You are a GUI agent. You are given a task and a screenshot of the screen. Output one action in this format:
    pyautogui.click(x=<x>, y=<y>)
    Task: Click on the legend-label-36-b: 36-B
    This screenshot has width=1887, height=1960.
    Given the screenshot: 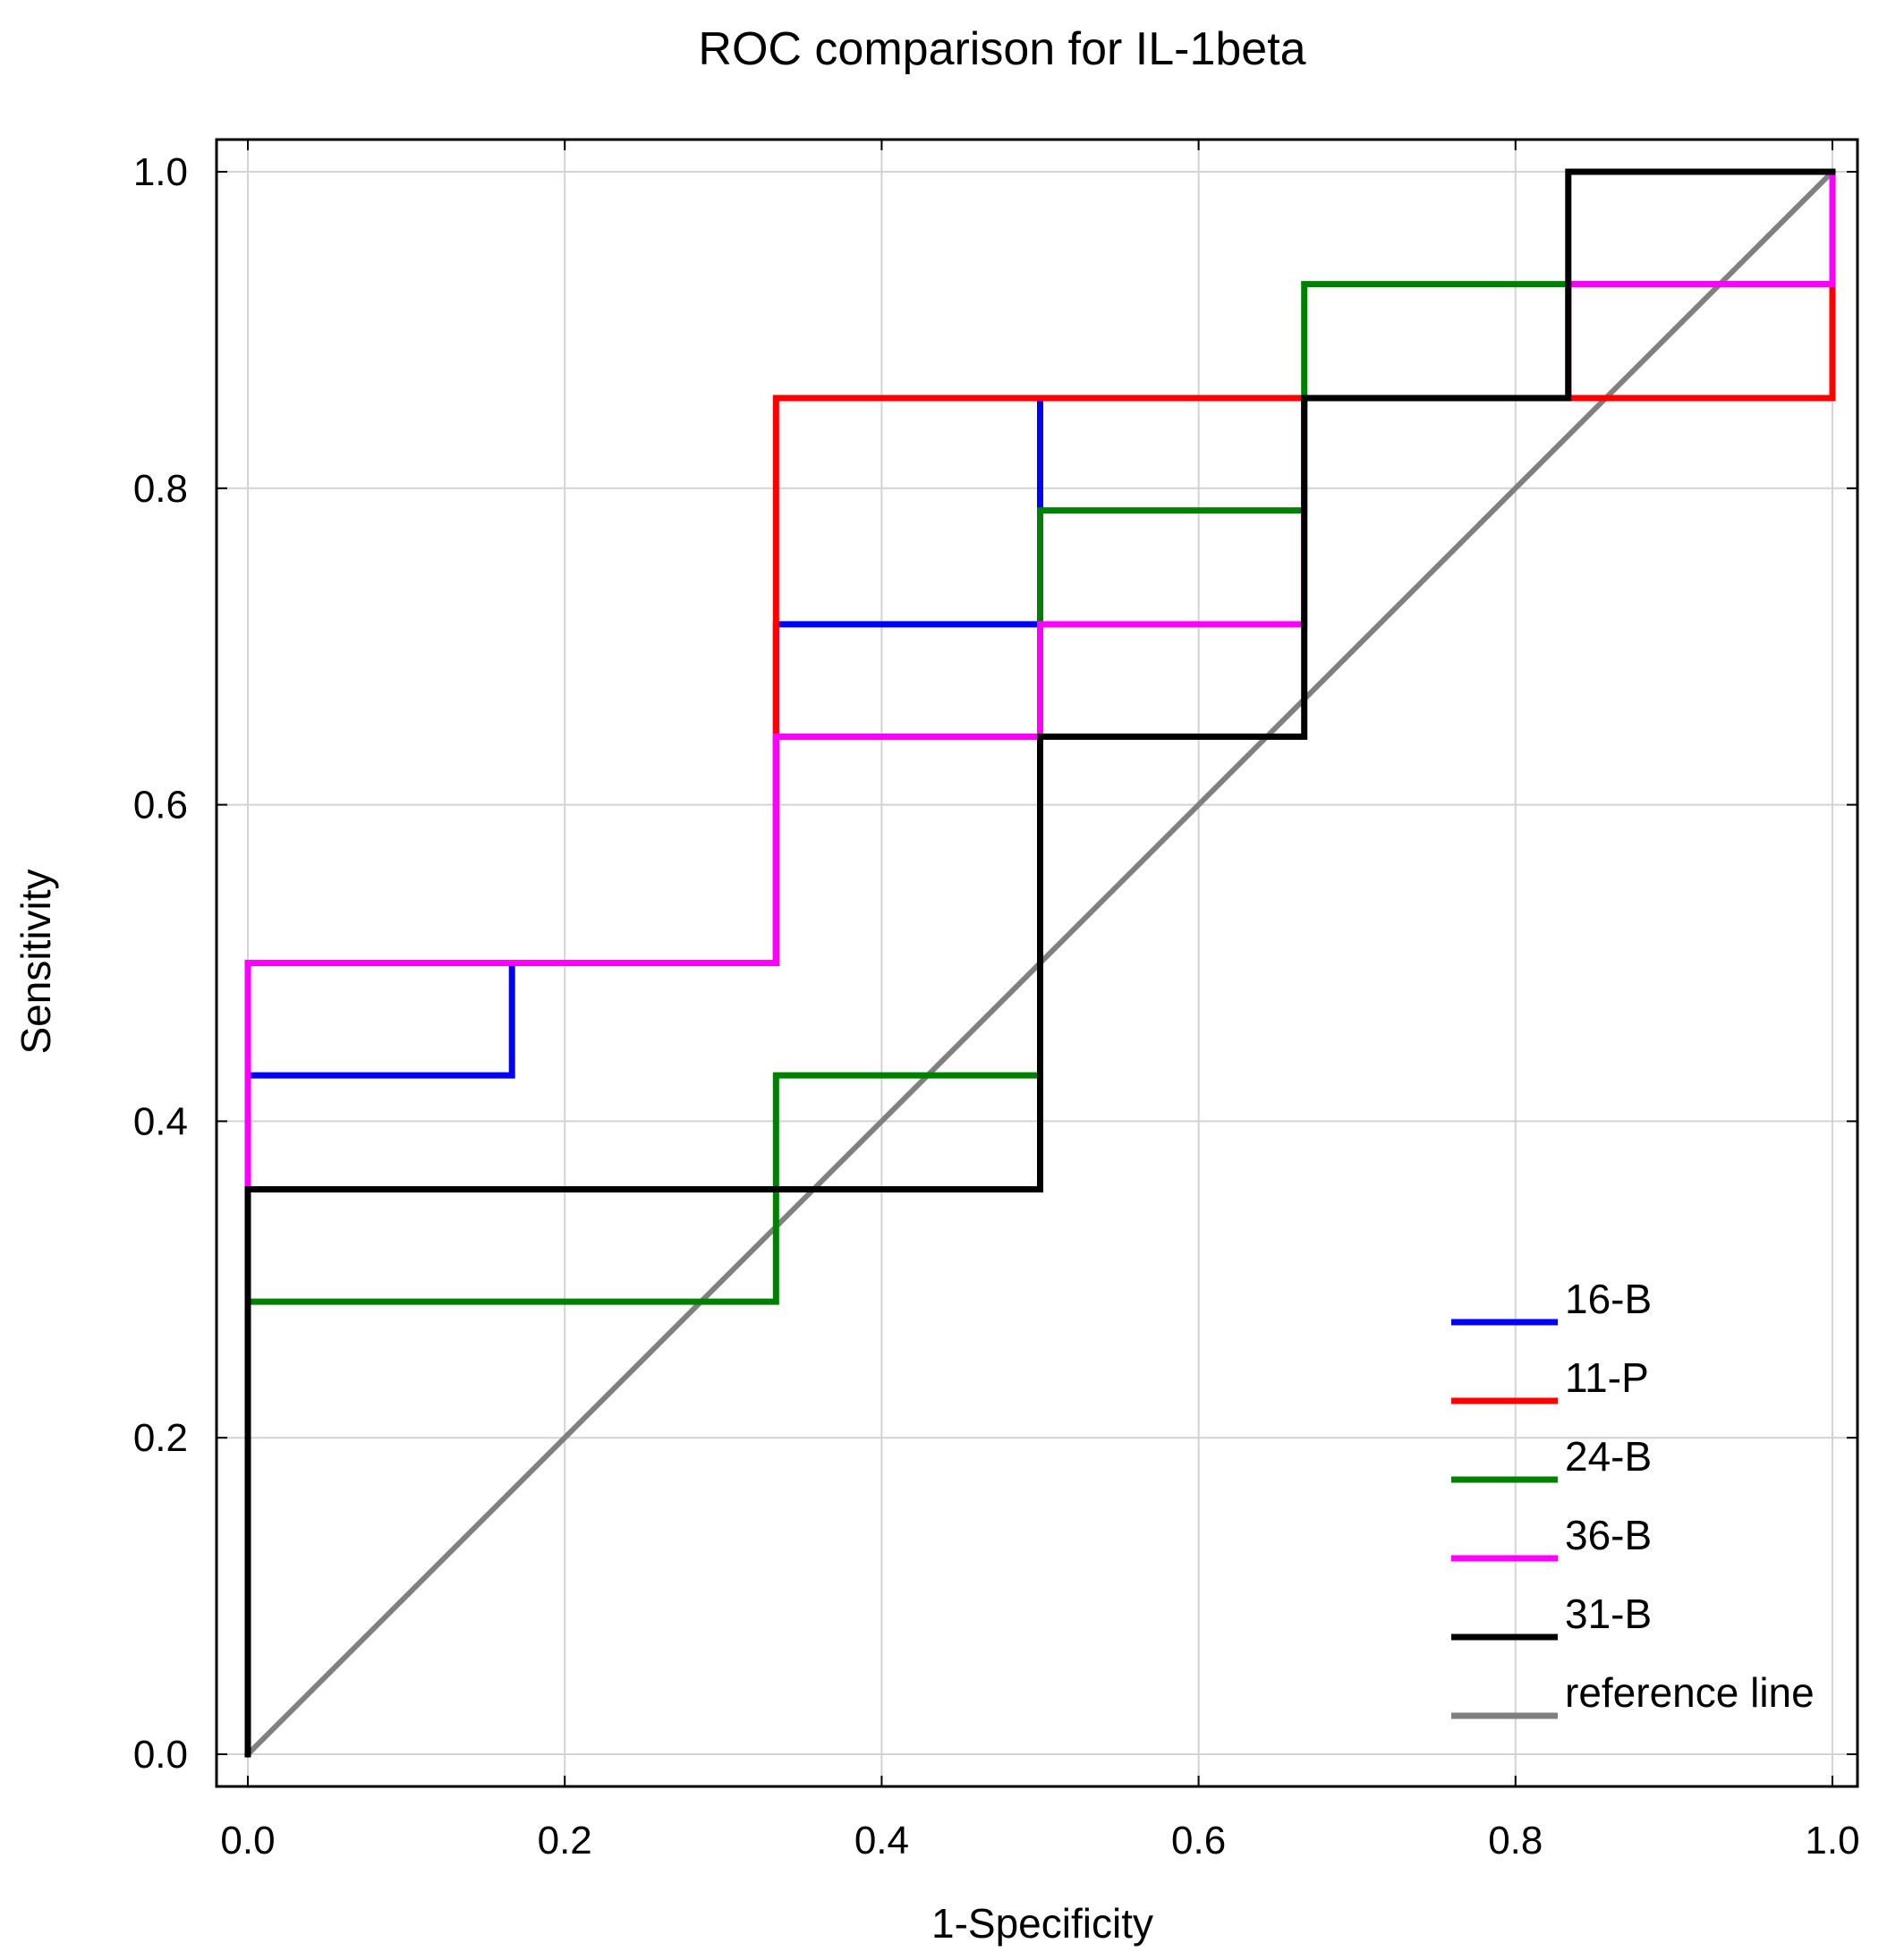 What is the action you would take?
    pyautogui.click(x=1608, y=1535)
    